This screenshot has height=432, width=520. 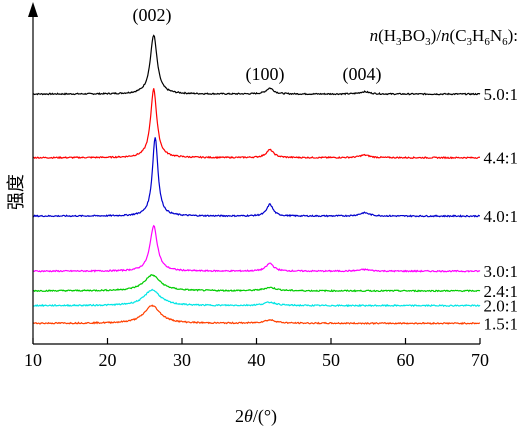 I want to click on legend-title-n1: n, so click(x=374, y=35).